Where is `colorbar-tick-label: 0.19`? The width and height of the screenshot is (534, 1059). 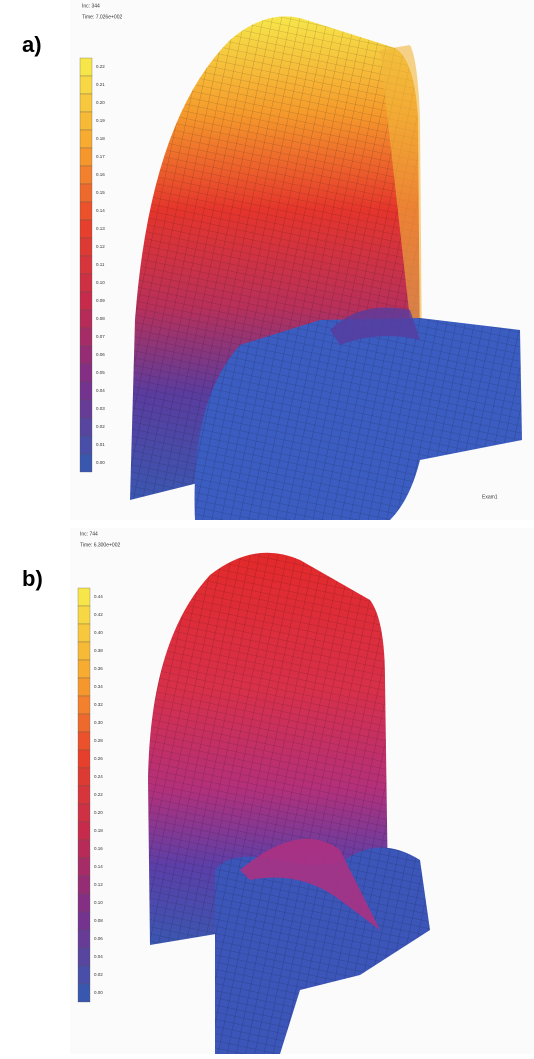 colorbar-tick-label: 0.19 is located at coordinates (100, 120).